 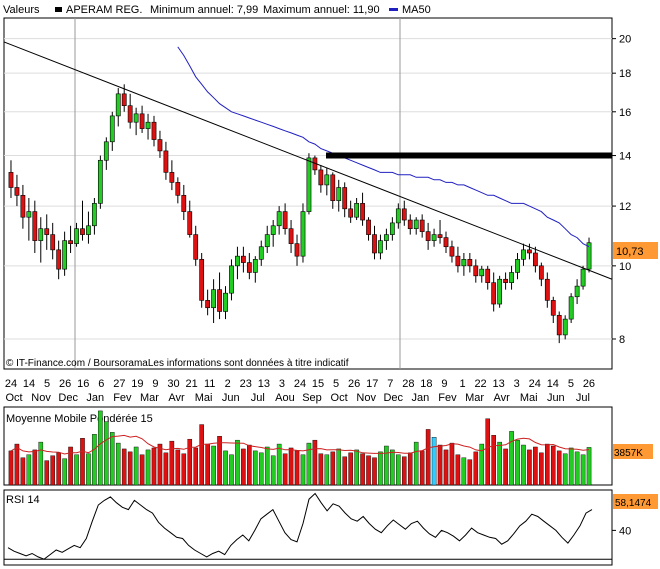 What do you see at coordinates (155, 384) in the screenshot?
I see `x-day-label: 9` at bounding box center [155, 384].